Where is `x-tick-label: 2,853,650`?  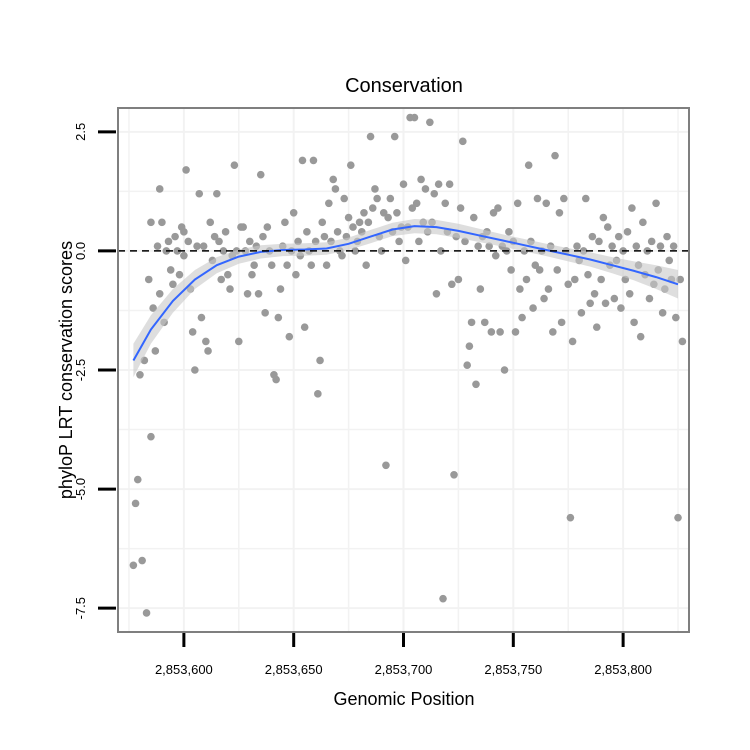
x-tick-label: 2,853,650 is located at coordinates (294, 669).